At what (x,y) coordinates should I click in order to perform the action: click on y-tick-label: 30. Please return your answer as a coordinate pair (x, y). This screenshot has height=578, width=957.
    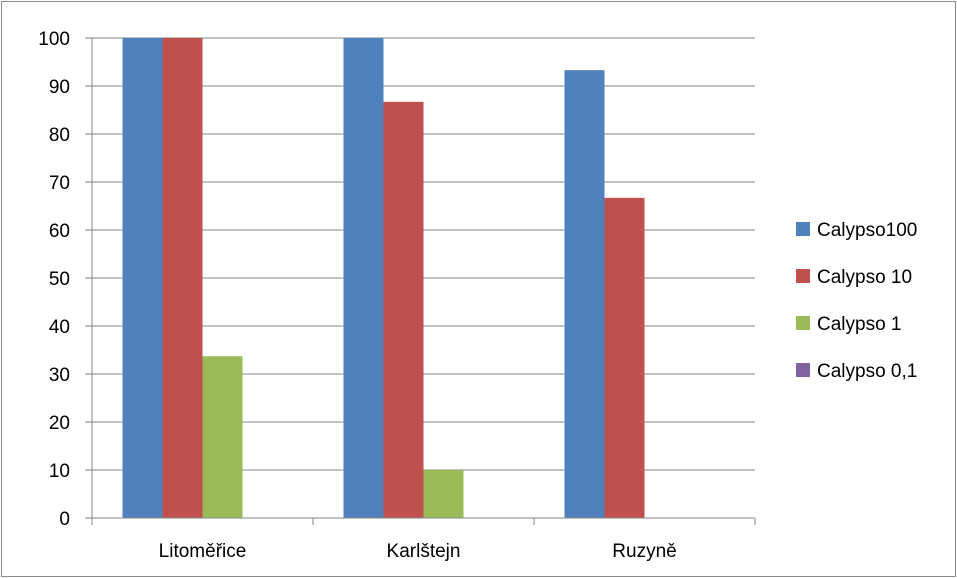
    Looking at the image, I should click on (59, 375).